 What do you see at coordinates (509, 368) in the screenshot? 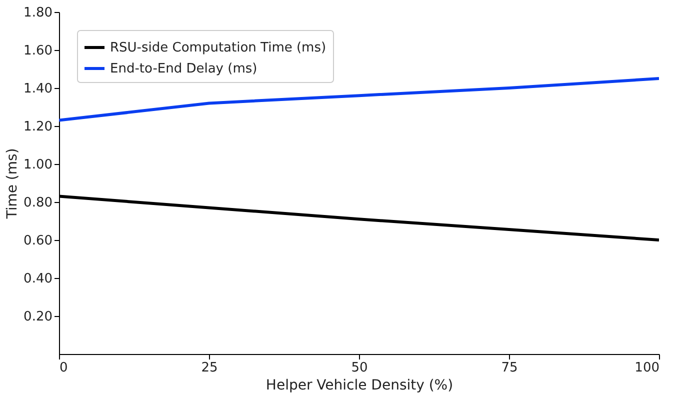
I see `x-tick-label: 75` at bounding box center [509, 368].